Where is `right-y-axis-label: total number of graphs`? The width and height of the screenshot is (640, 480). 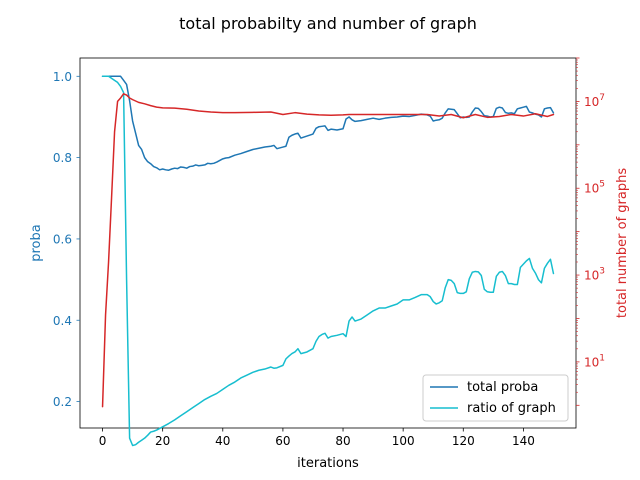 right-y-axis-label: total number of graphs is located at coordinates (622, 243).